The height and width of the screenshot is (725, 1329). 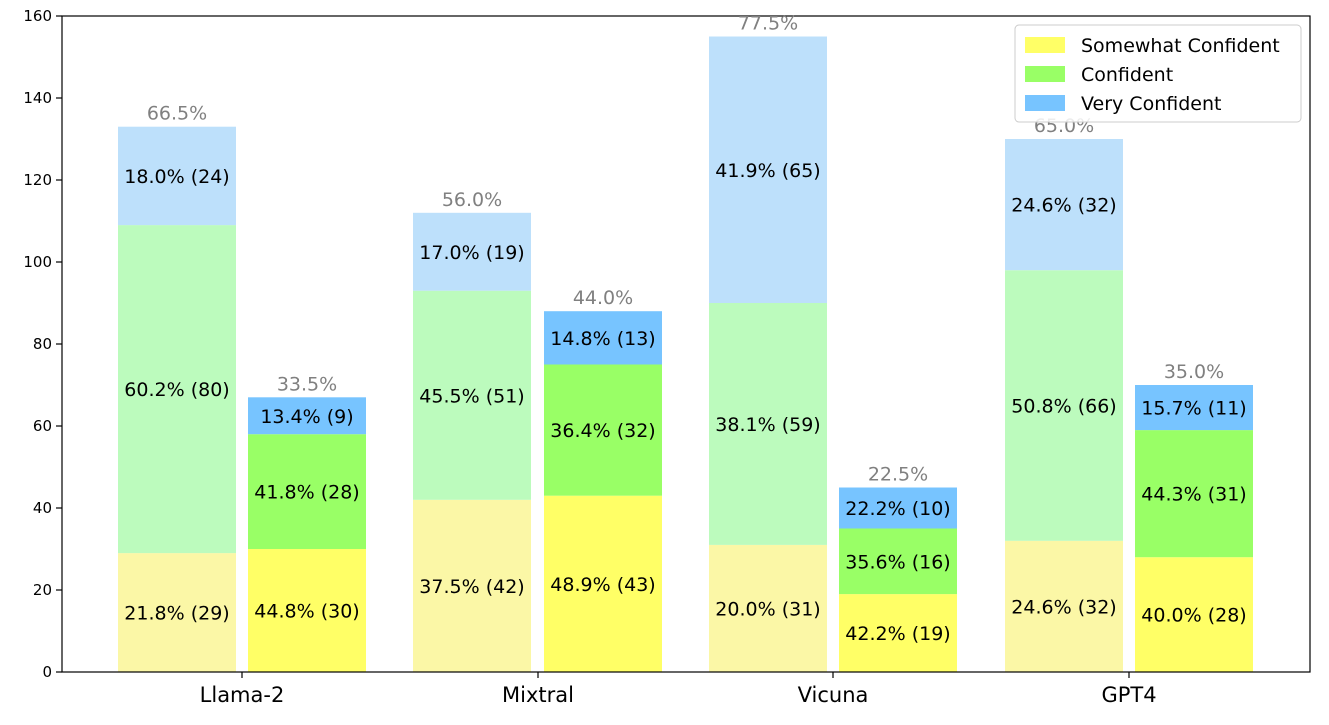 I want to click on segment-data-label: 13.4% (9), so click(x=306, y=417).